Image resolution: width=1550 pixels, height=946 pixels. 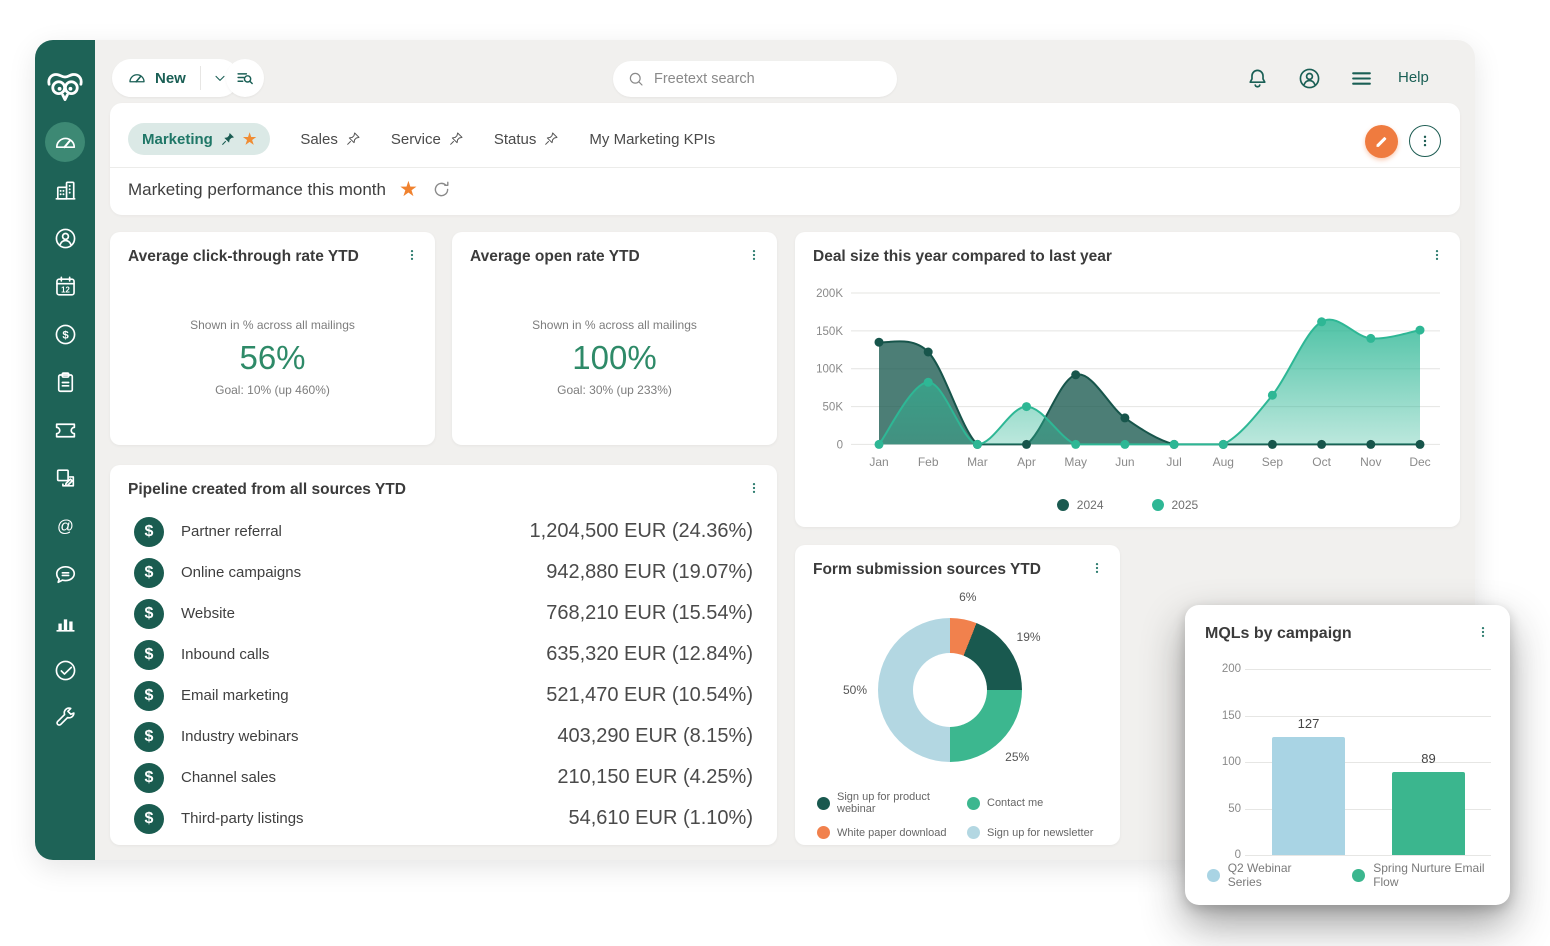 What do you see at coordinates (443, 654) in the screenshot?
I see `pipeline-row: $ Inbound calls 635,320 EUR (12.84%)` at bounding box center [443, 654].